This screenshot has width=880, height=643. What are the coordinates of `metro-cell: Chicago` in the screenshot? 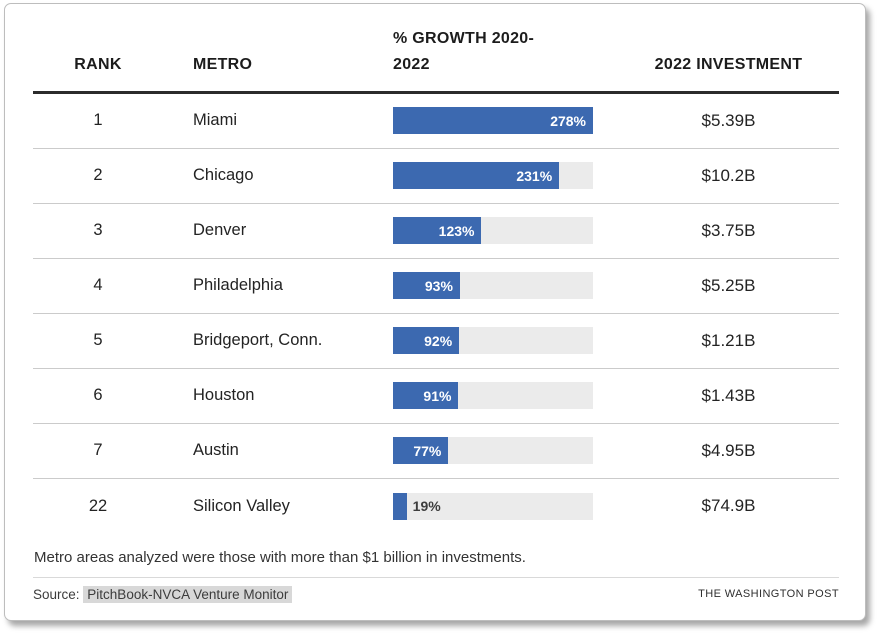 It's located at (223, 175).